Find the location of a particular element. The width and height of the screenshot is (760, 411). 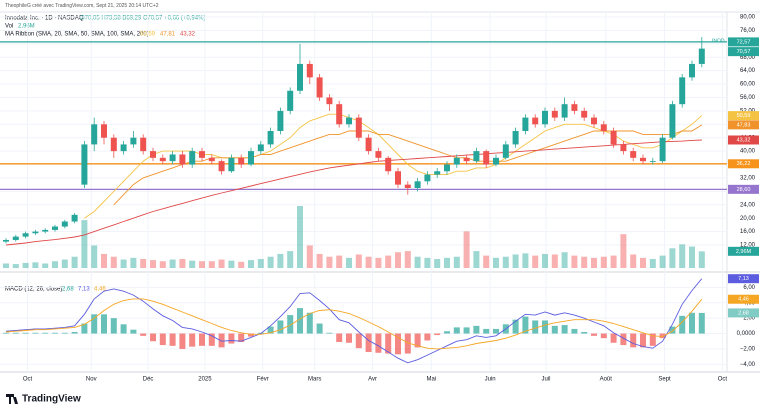

logo-icon is located at coordinates (12, 399).